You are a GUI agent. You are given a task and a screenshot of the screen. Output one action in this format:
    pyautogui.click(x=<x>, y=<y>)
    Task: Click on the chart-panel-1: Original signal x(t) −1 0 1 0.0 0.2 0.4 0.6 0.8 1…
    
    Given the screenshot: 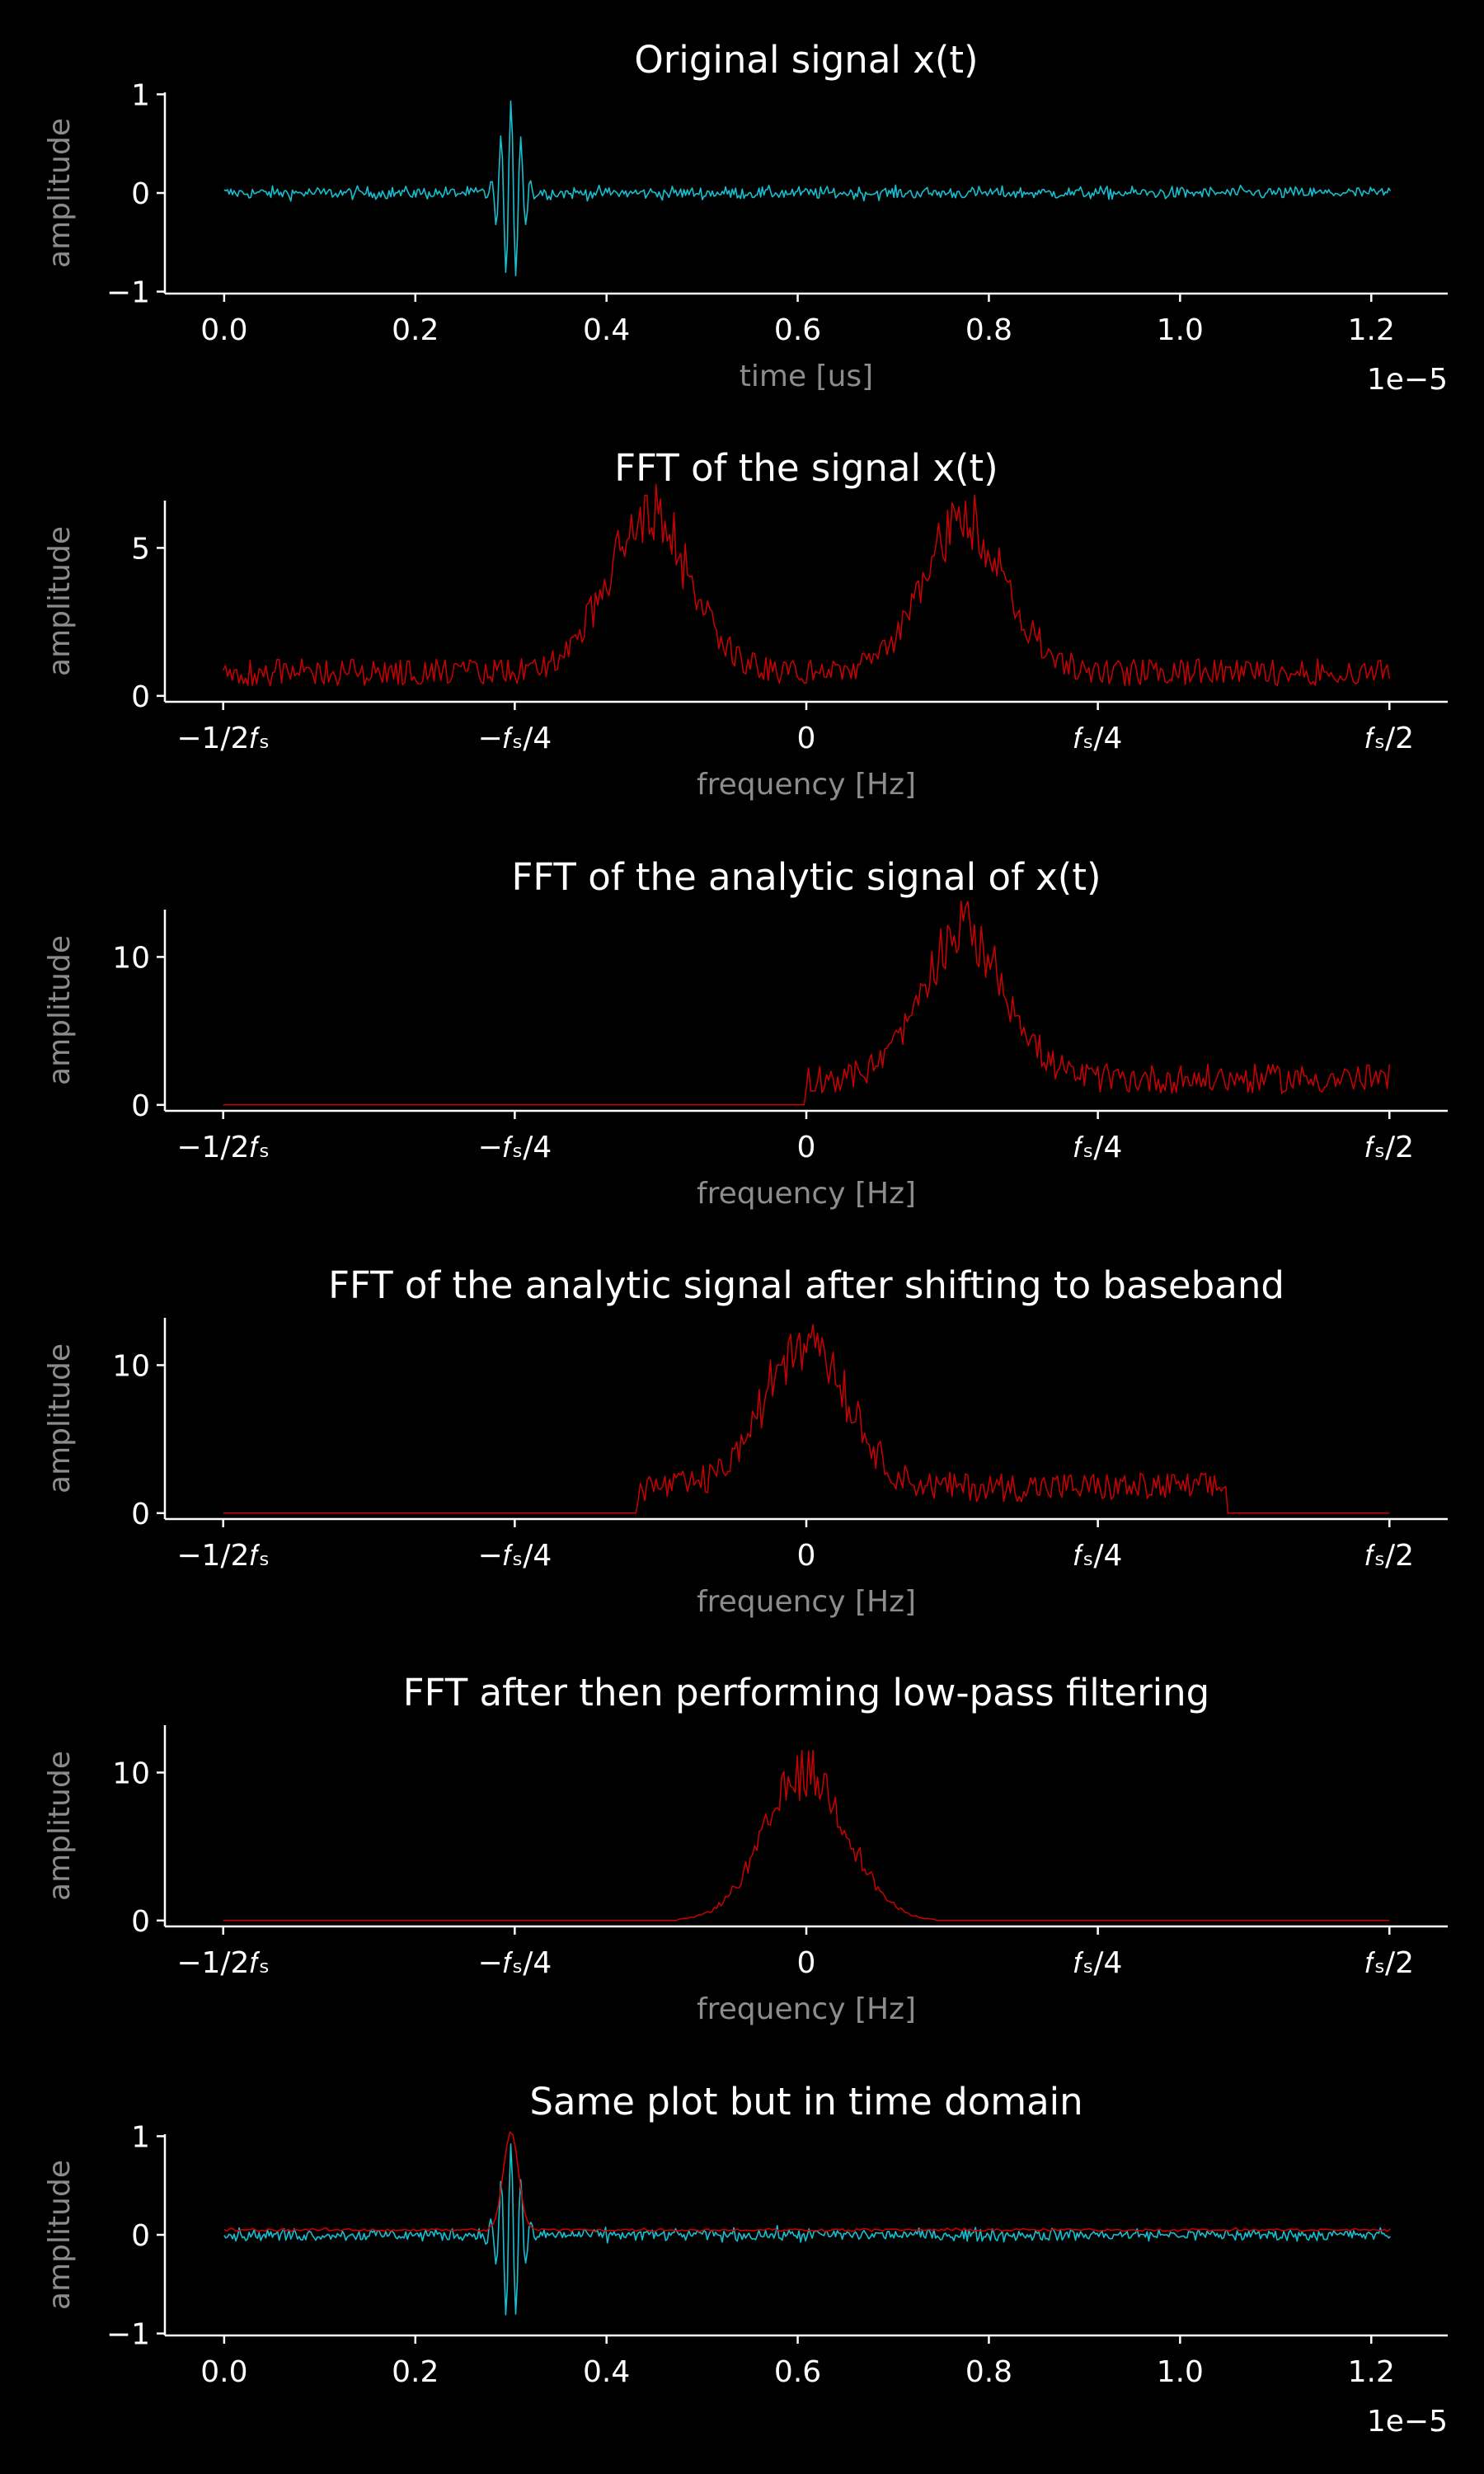 What is the action you would take?
    pyautogui.click(x=745, y=217)
    